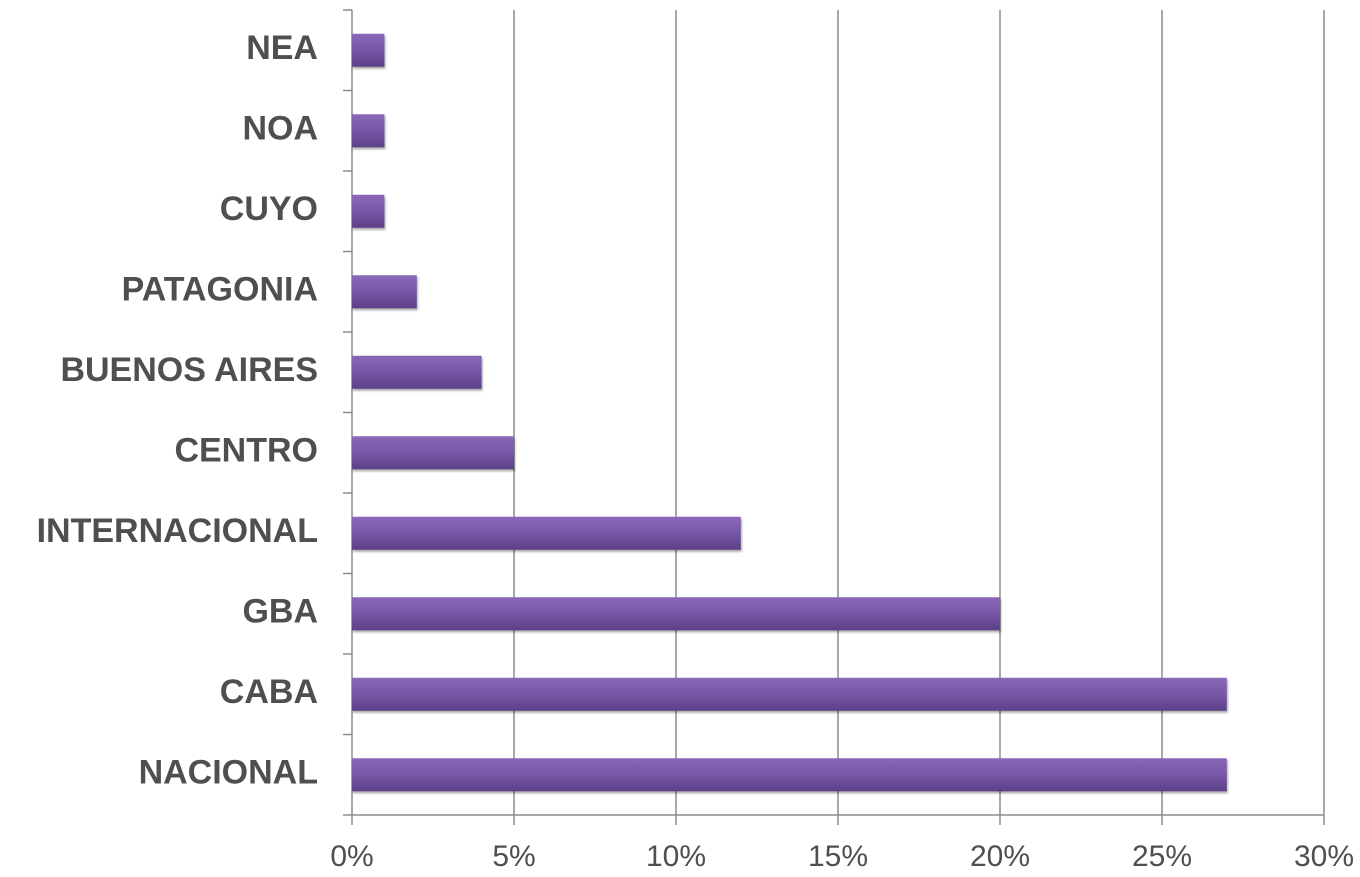  Describe the element at coordinates (269, 209) in the screenshot. I see `y-tick-label: CUYO` at that location.